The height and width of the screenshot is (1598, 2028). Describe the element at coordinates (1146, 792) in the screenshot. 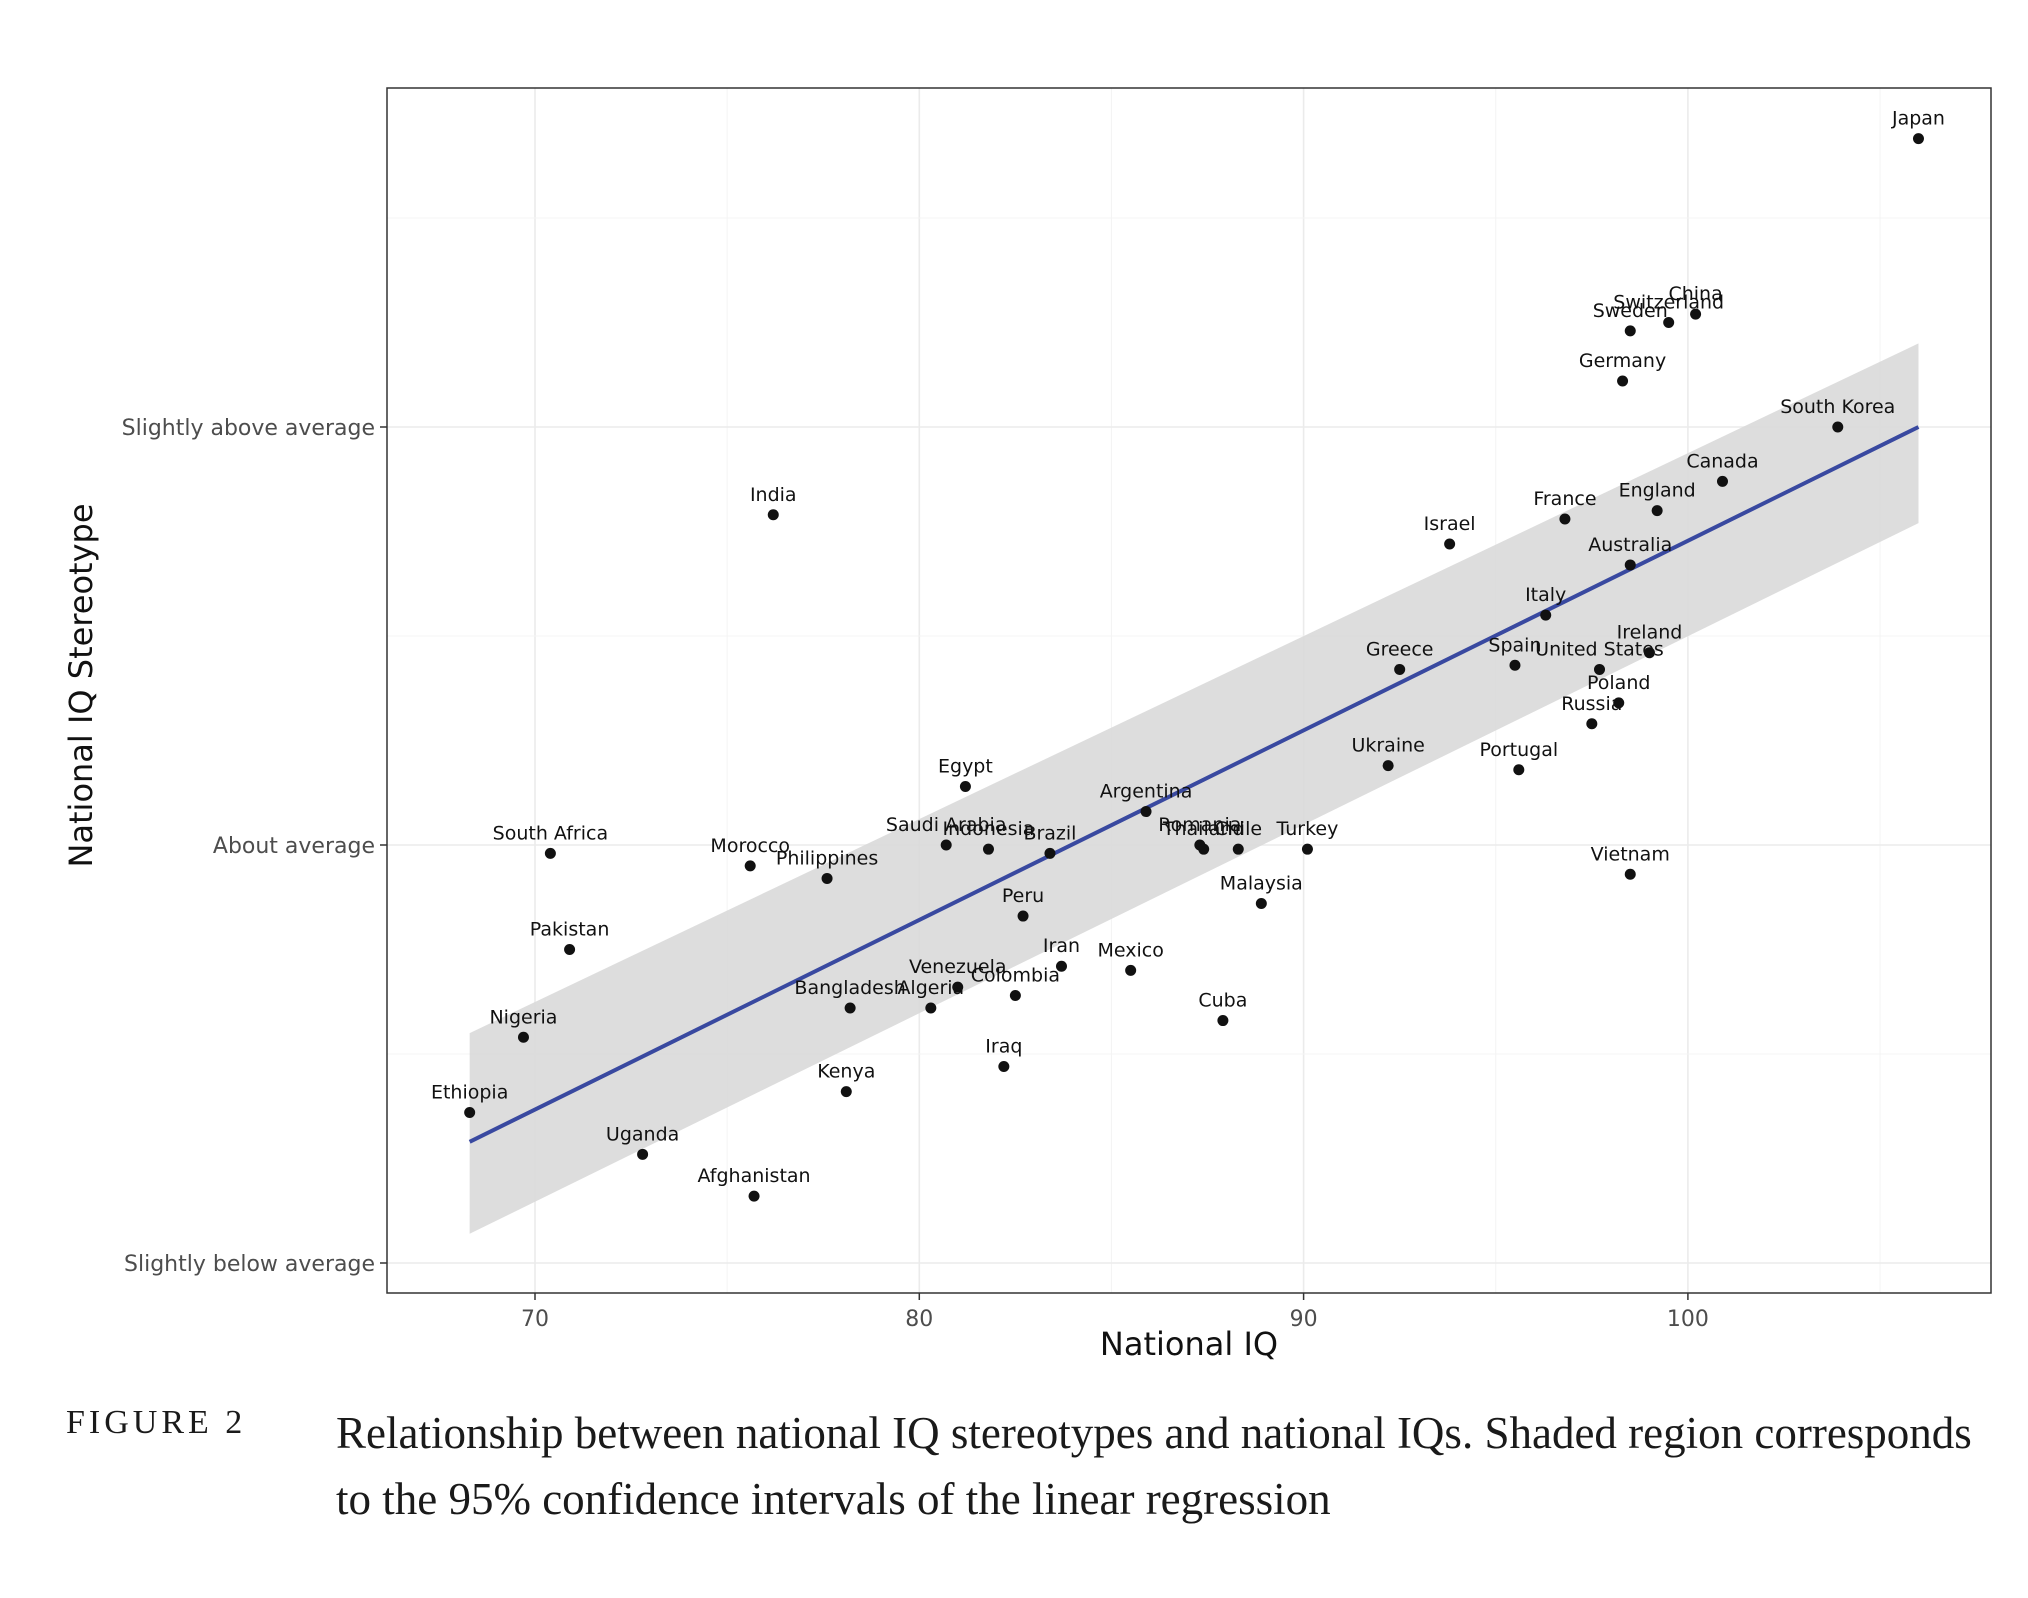

I see `point-label: Argentina` at that location.